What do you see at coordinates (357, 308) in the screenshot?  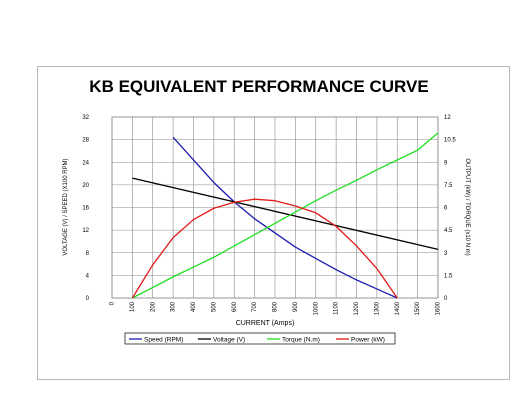 I see `x-tick-label: 1200` at bounding box center [357, 308].